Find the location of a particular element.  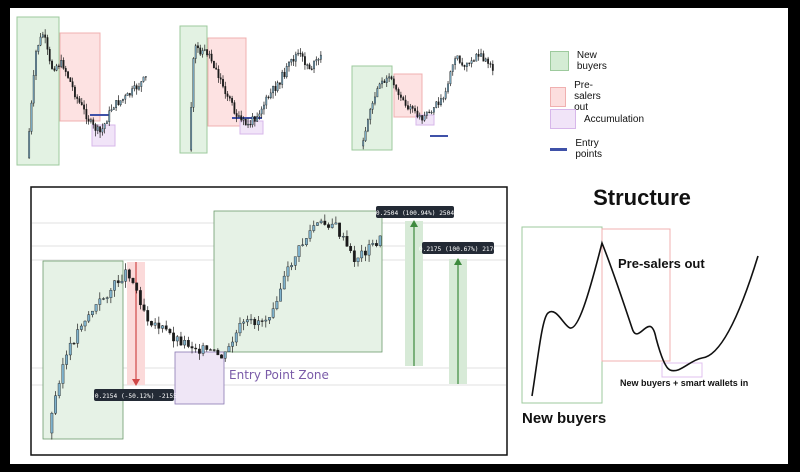

main-growth-zone is located at coordinates (298, 281).